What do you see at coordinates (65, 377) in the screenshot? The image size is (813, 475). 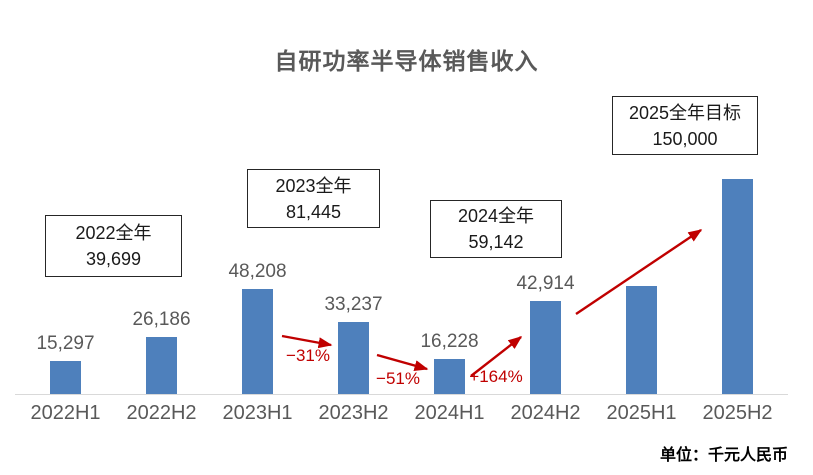 I see `bar-2022H1` at bounding box center [65, 377].